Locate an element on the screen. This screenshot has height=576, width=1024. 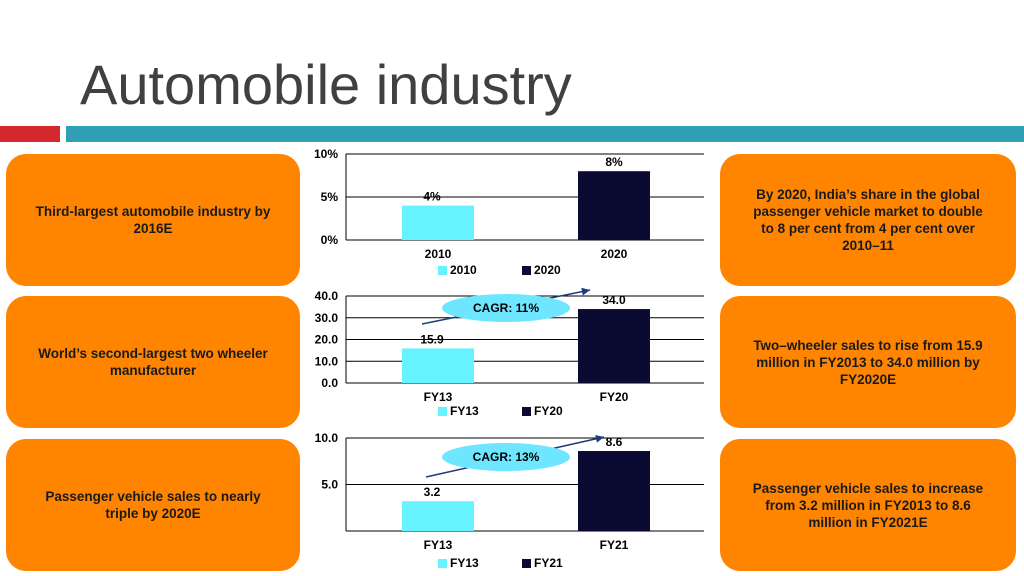
y-tick-label: 5% is located at coordinates (330, 197).